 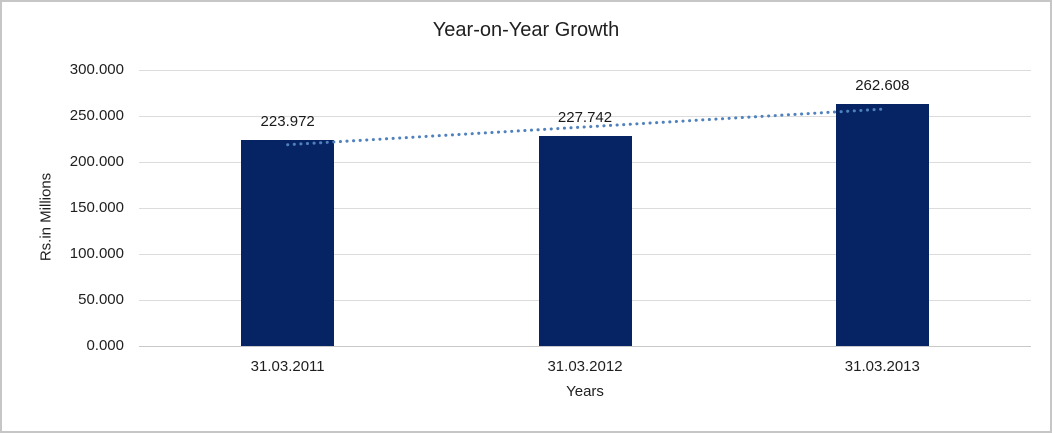 I want to click on x-axis-line, so click(x=585, y=346).